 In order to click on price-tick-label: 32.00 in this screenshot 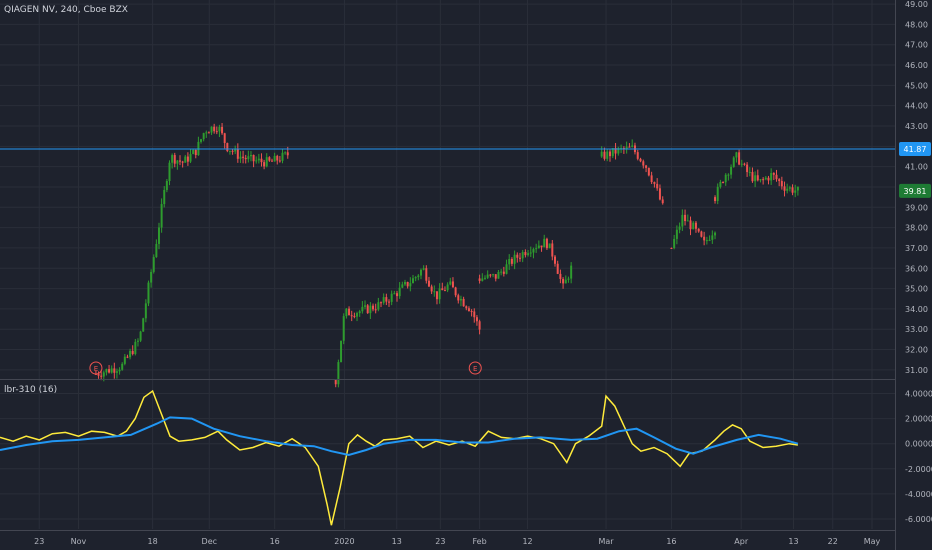, I will do `click(916, 350)`.